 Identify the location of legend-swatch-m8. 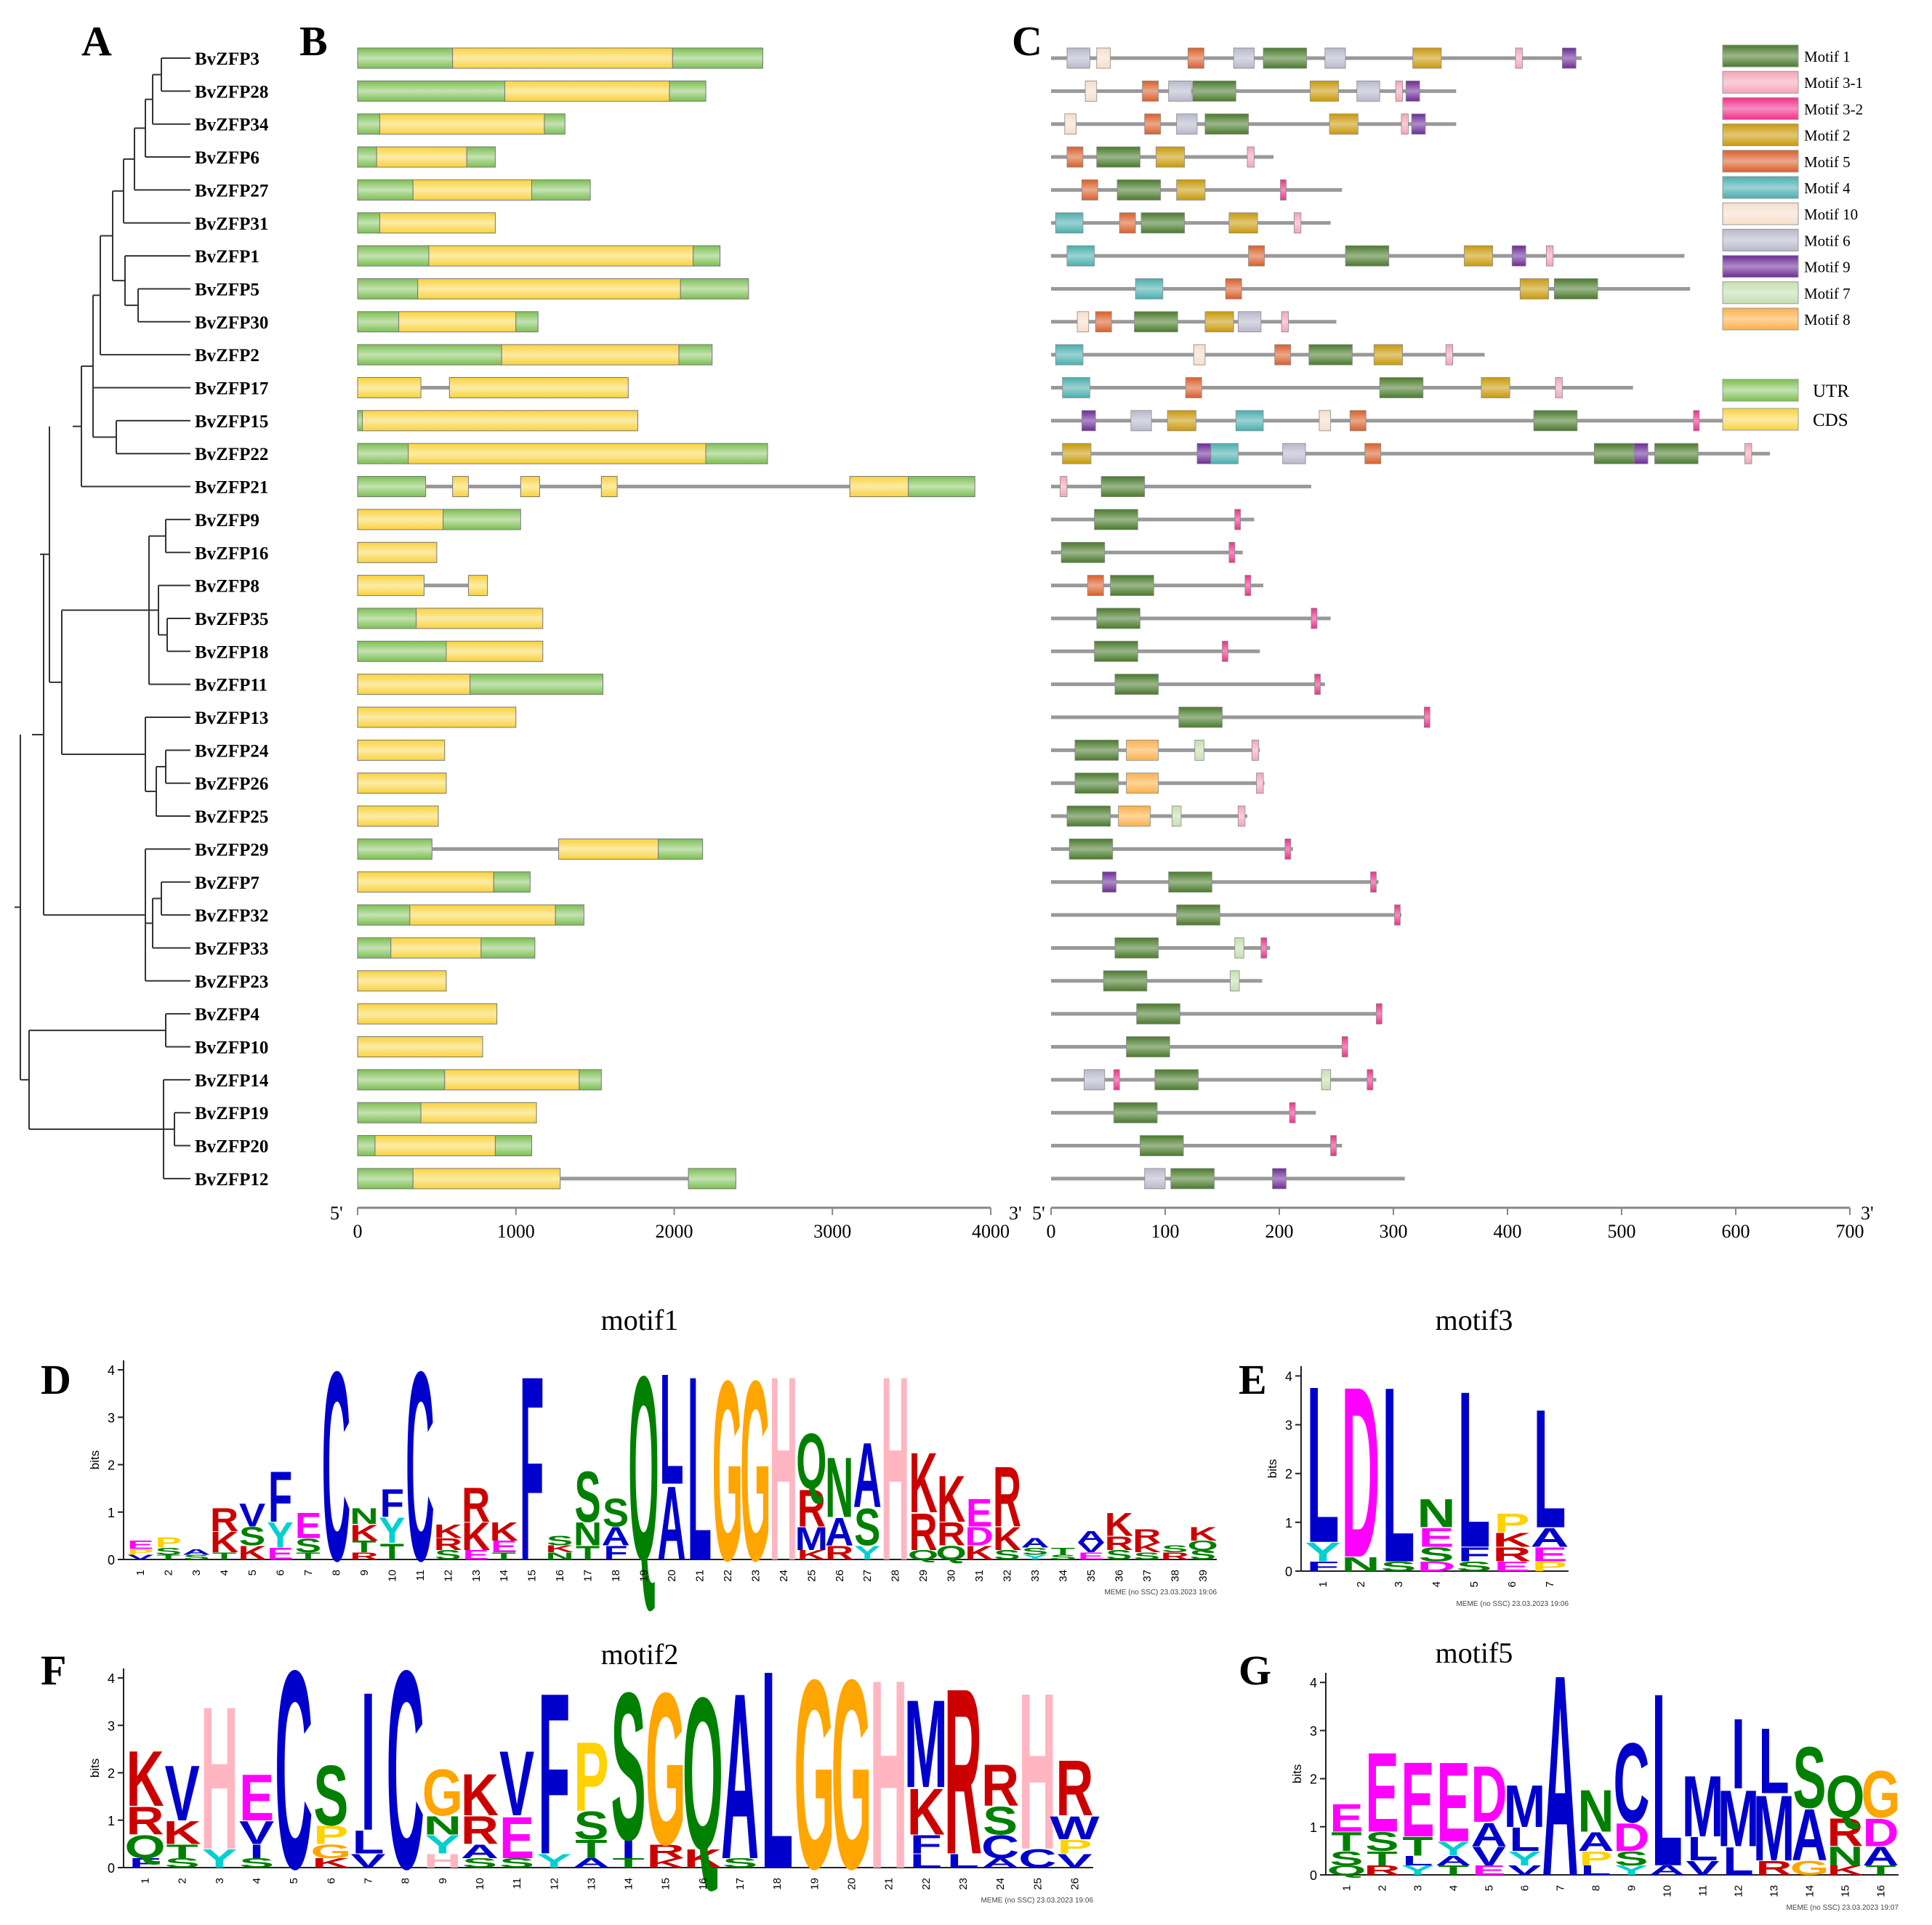
(1760, 319).